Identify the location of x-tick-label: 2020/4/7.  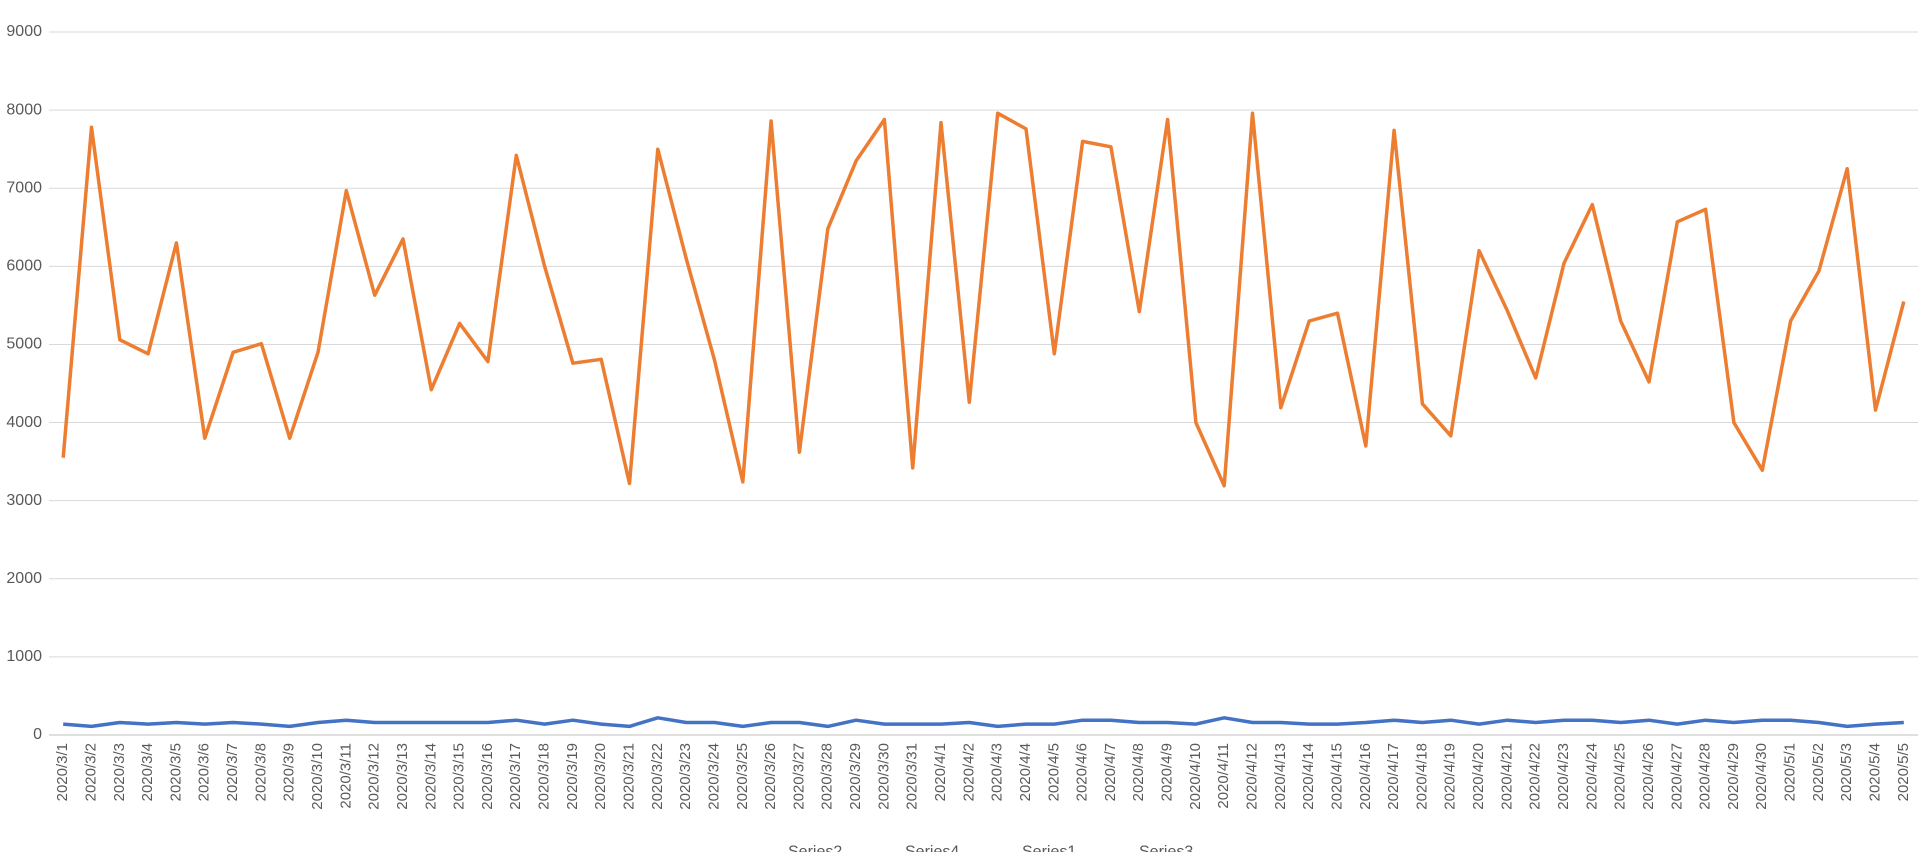
(1110, 772).